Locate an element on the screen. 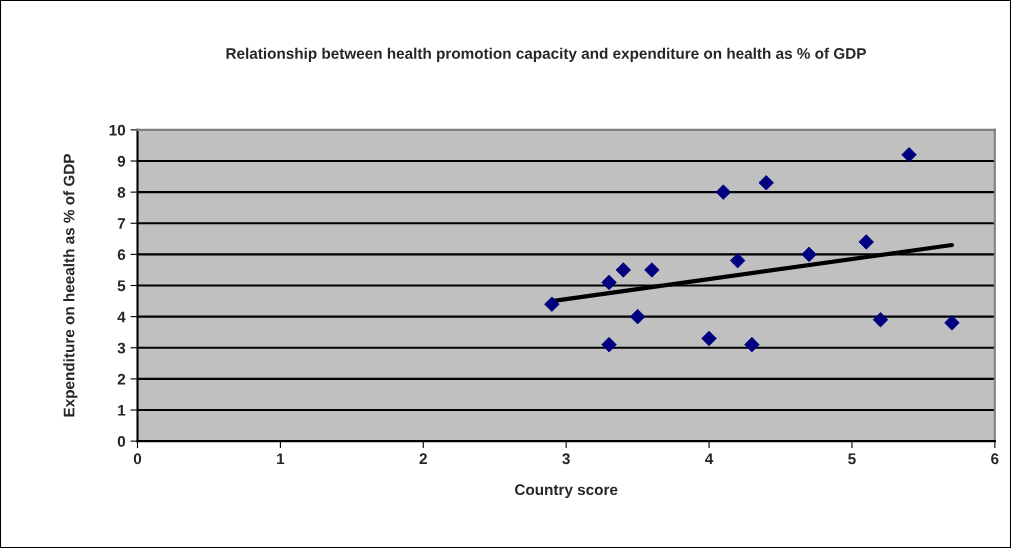 The image size is (1011, 548). y-tick-label: 6 is located at coordinates (121, 255).